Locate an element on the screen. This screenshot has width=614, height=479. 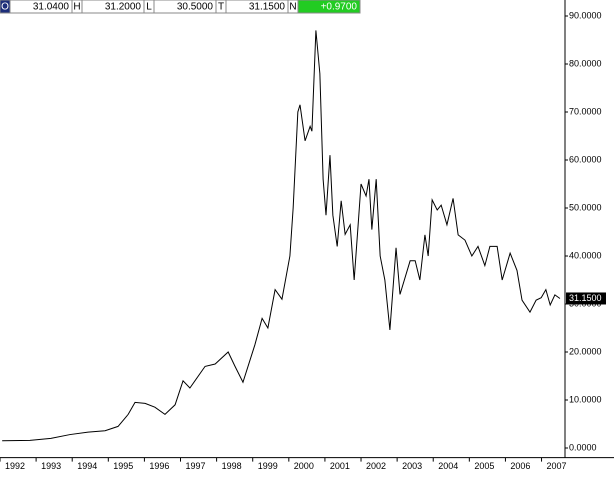
quote-value-box is located at coordinates (329, 7).